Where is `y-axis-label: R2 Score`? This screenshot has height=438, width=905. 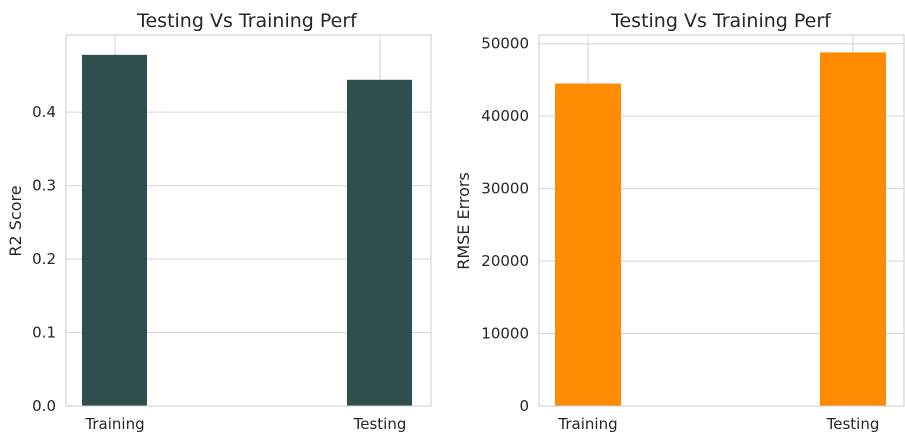
y-axis-label: R2 Score is located at coordinates (15, 220).